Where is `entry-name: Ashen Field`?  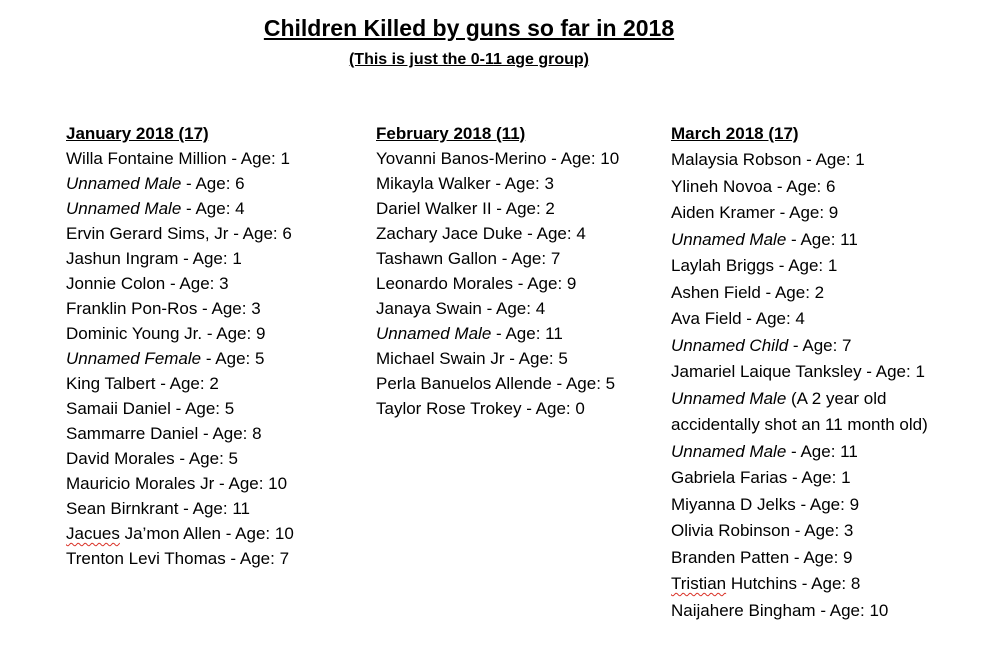 entry-name: Ashen Field is located at coordinates (716, 292).